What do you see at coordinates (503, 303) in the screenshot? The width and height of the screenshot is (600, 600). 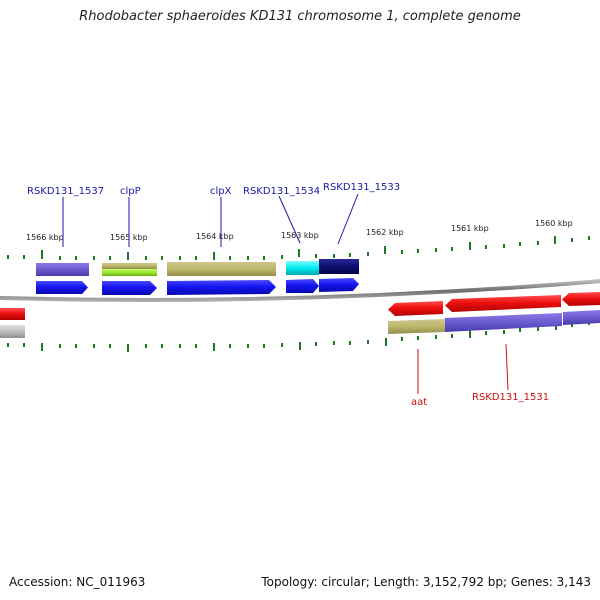 I see `gene-1531-cds-arrow` at bounding box center [503, 303].